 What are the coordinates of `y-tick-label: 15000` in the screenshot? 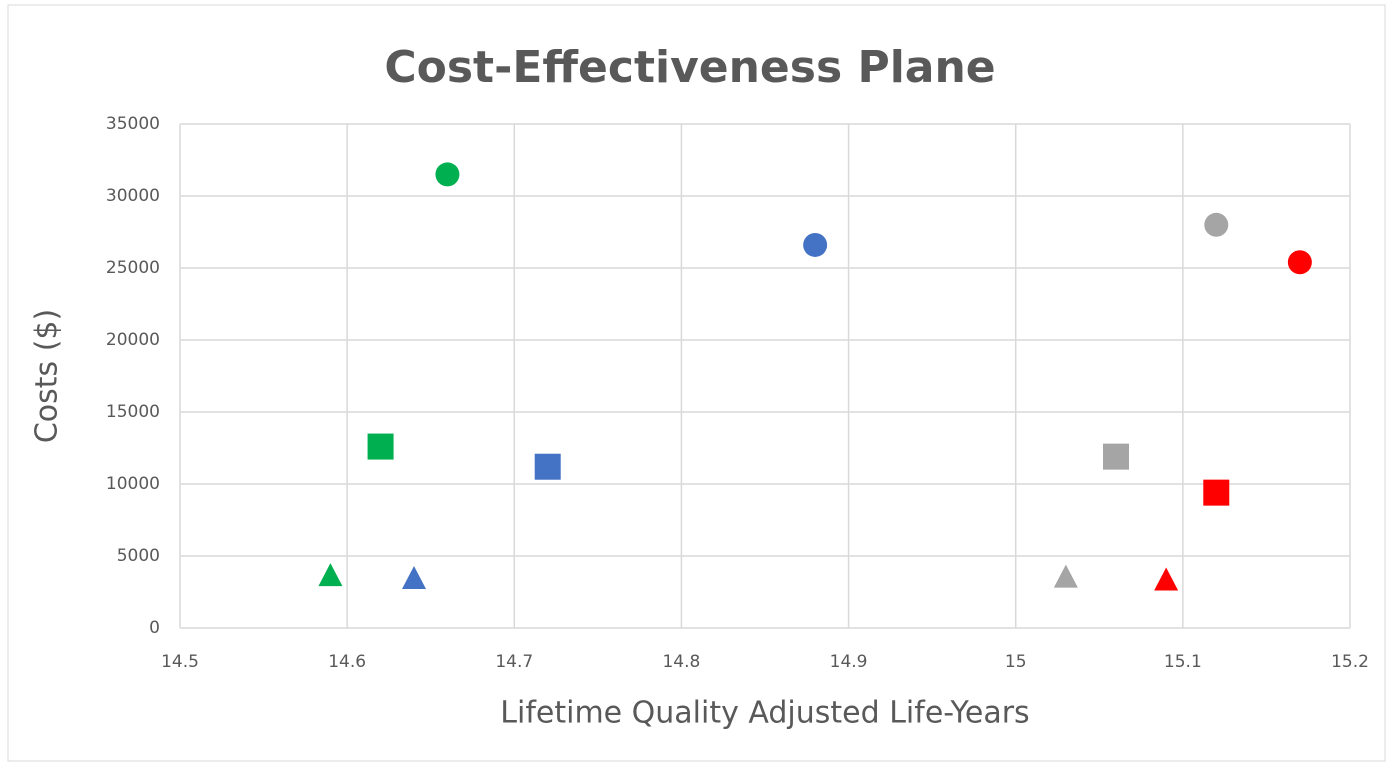 It's located at (133, 412).